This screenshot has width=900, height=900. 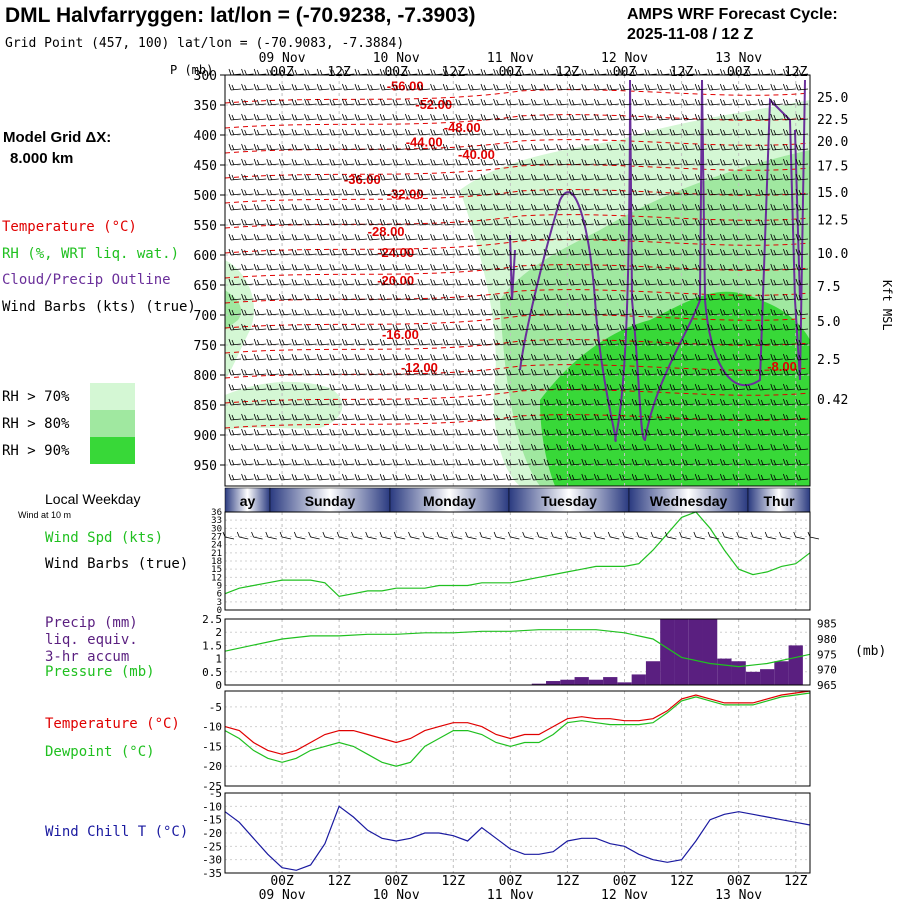 What do you see at coordinates (219, 595) in the screenshot?
I see `wind-tick-label: 6` at bounding box center [219, 595].